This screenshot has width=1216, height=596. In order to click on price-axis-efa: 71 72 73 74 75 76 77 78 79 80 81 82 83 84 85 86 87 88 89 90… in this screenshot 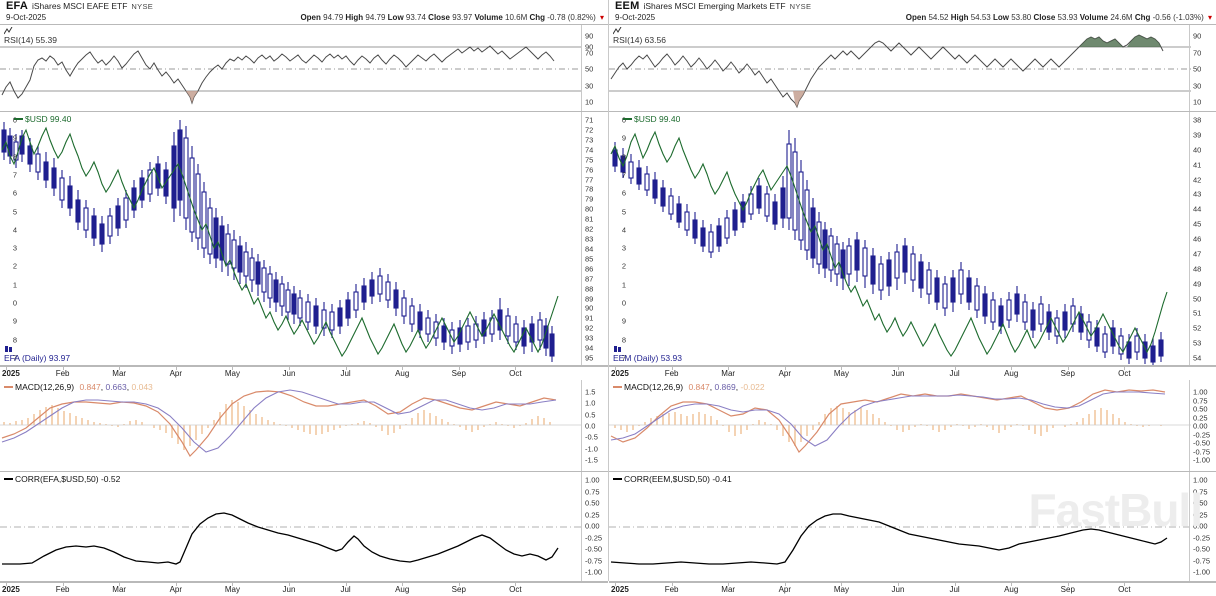, I will do `click(594, 238)`.